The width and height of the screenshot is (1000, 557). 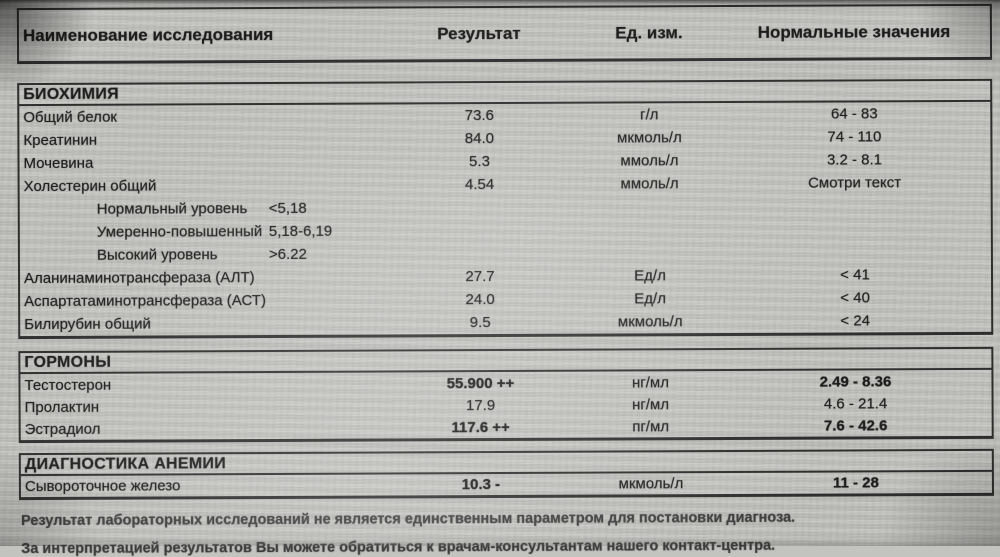 I want to click on column-header-result: Результат, so click(x=479, y=33).